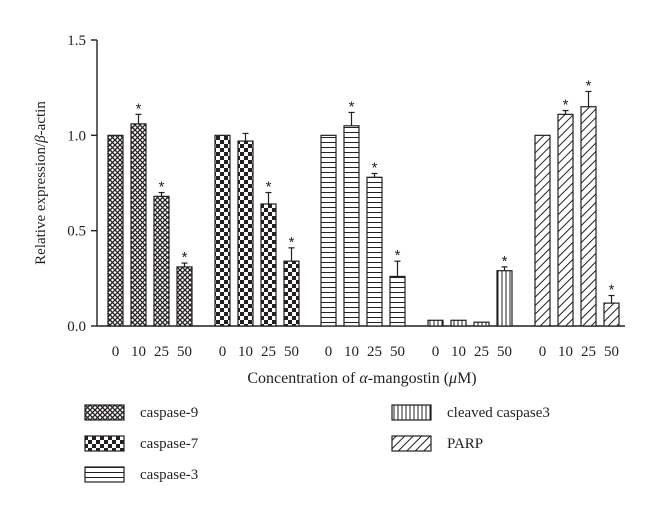 The height and width of the screenshot is (517, 660). Describe the element at coordinates (76, 136) in the screenshot. I see `y-tick-label: 1.0` at that location.